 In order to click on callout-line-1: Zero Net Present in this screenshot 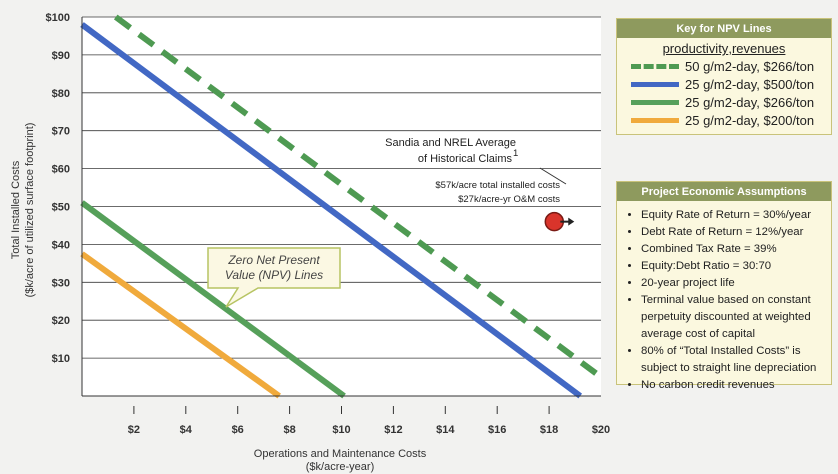, I will do `click(273, 260)`.